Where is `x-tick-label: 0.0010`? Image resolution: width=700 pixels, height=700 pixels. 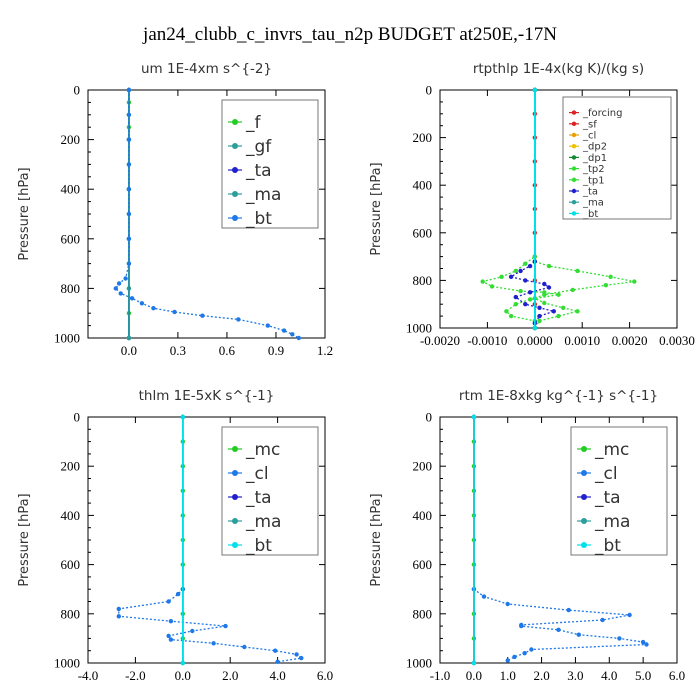 x-tick-label: 0.0010 is located at coordinates (582, 340).